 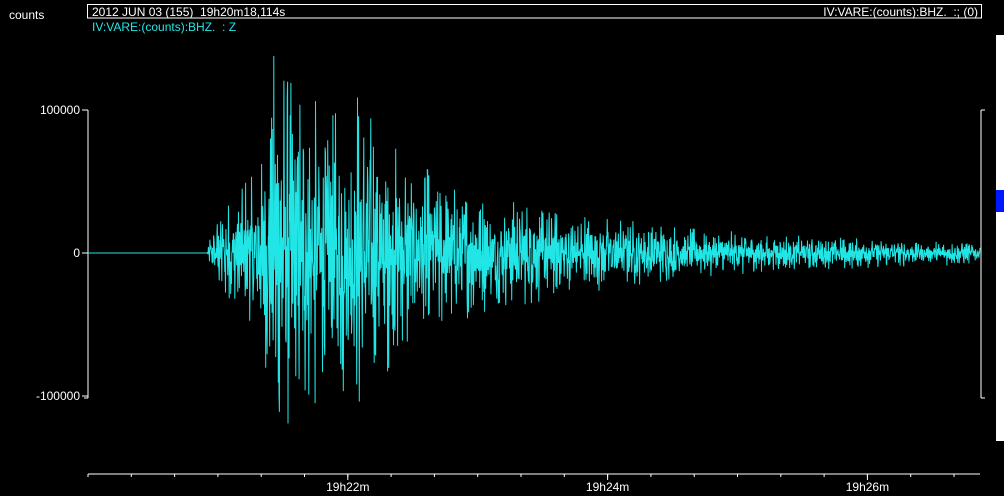 What do you see at coordinates (76, 253) in the screenshot?
I see `y-tick-label: 0` at bounding box center [76, 253].